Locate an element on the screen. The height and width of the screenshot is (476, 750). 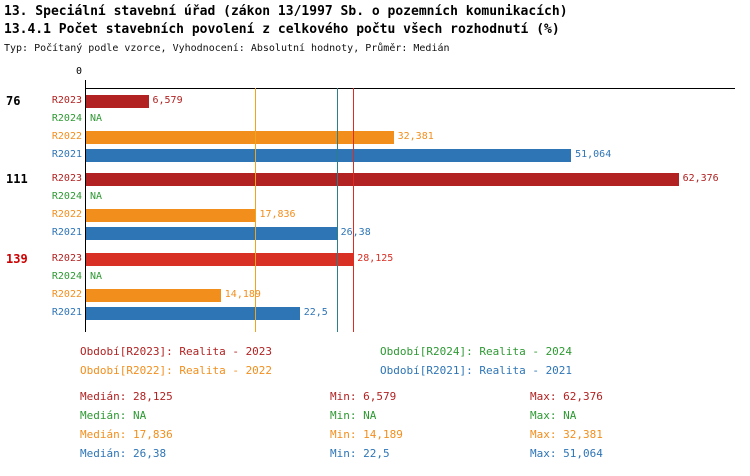
stat-median-r2021: Medián: 26,38 is located at coordinates (123, 453).